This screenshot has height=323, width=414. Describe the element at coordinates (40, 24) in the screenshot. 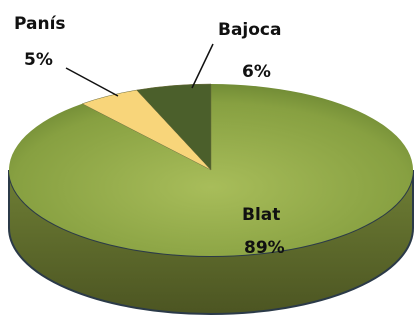

I see `category-label: Panís` at that location.